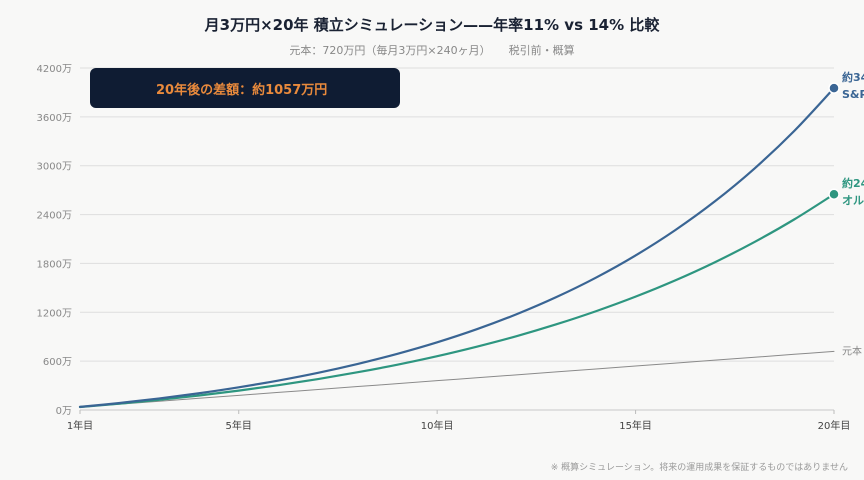 This screenshot has width=864, height=480. I want to click on x-tick-label: 10年目, so click(437, 425).